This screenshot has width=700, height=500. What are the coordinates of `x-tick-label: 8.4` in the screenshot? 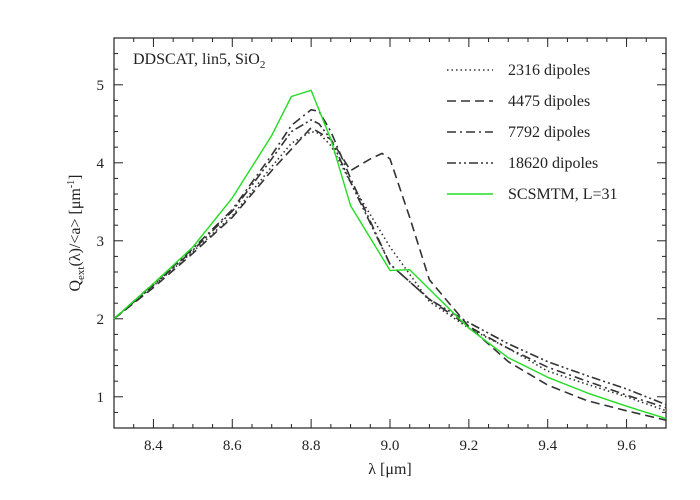 It's located at (153, 446).